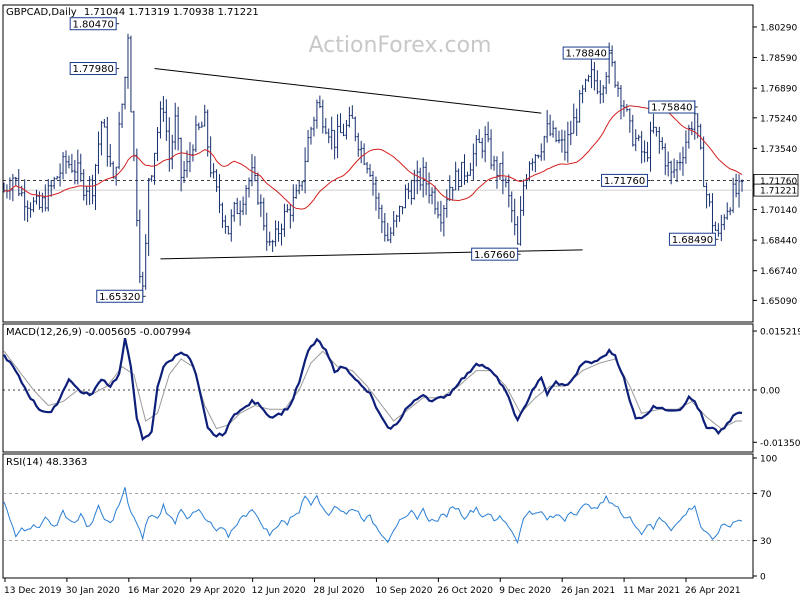  I want to click on trendline, so click(348, 91).